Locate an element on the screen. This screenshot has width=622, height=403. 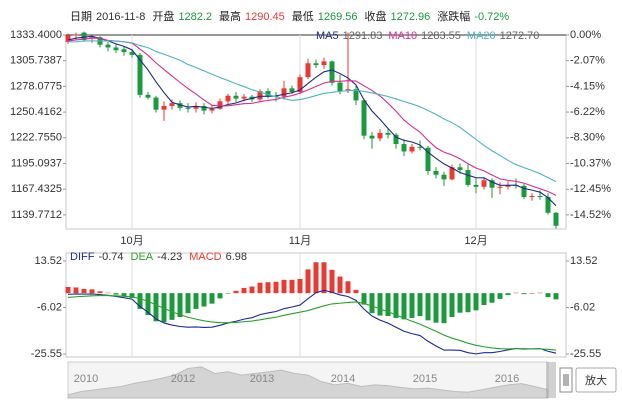
zoom-button is located at coordinates (596, 380).